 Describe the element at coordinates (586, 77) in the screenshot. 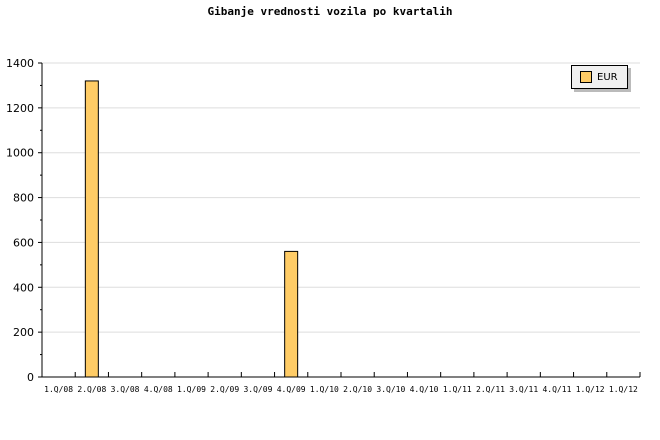

I see `legend-swatch-eur` at that location.